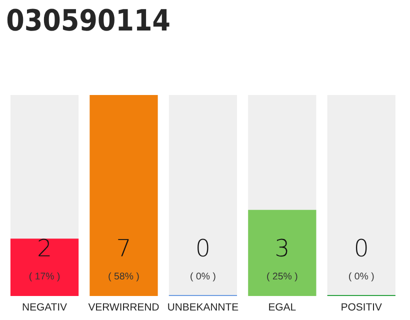 This screenshot has width=410, height=320. I want to click on data-label: 3 ( 25% ), so click(282, 260).